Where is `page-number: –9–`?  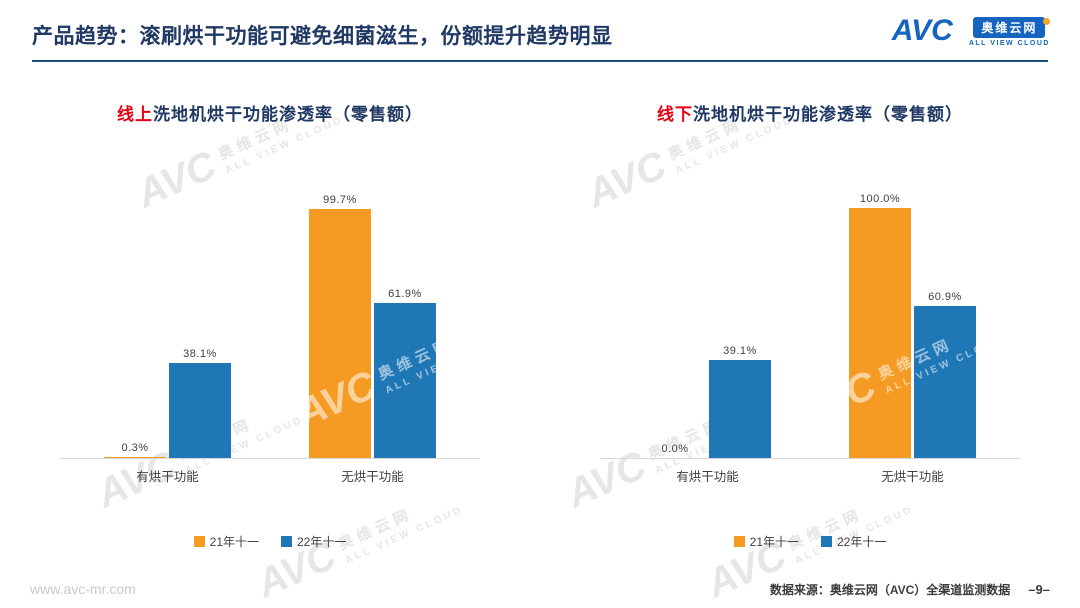
page-number: –9– is located at coordinates (1039, 589).